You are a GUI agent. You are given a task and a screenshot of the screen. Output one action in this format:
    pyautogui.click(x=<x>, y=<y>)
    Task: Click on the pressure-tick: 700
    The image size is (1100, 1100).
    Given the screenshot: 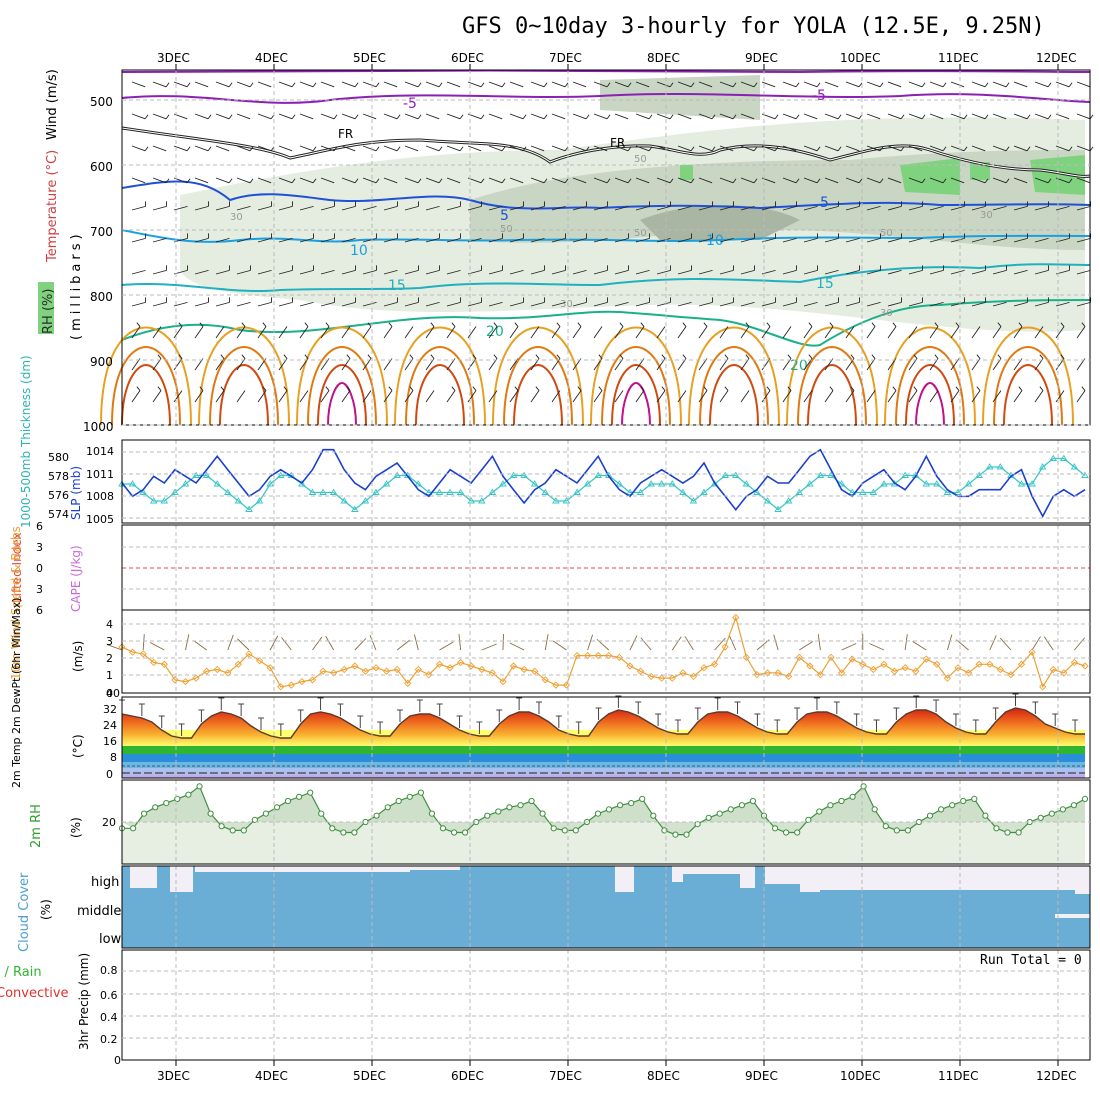 What is the action you would take?
    pyautogui.click(x=101, y=232)
    